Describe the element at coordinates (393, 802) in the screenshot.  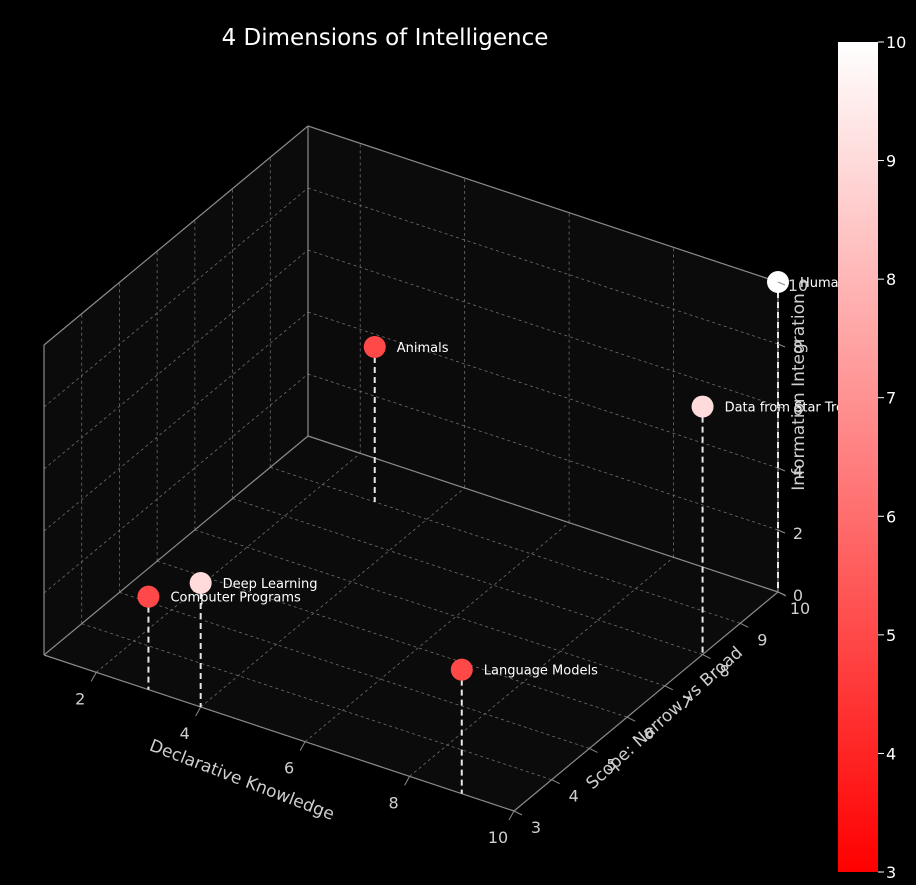
I see `x-tick-label: 8` at that location.